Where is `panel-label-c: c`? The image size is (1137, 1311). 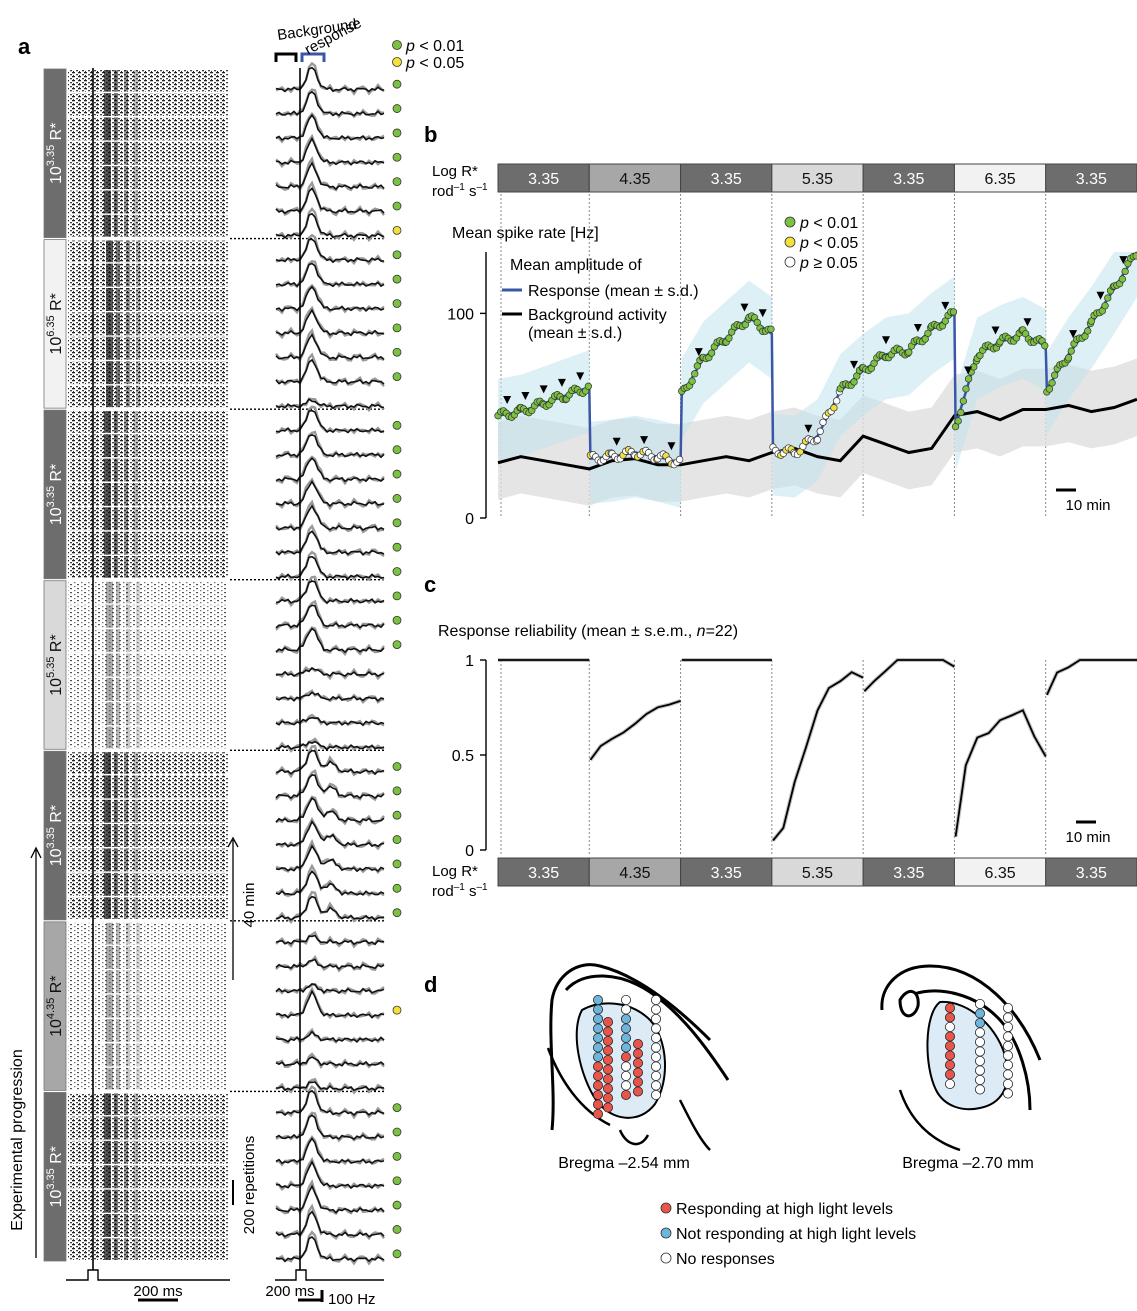
panel-label-c: c is located at coordinates (430, 584).